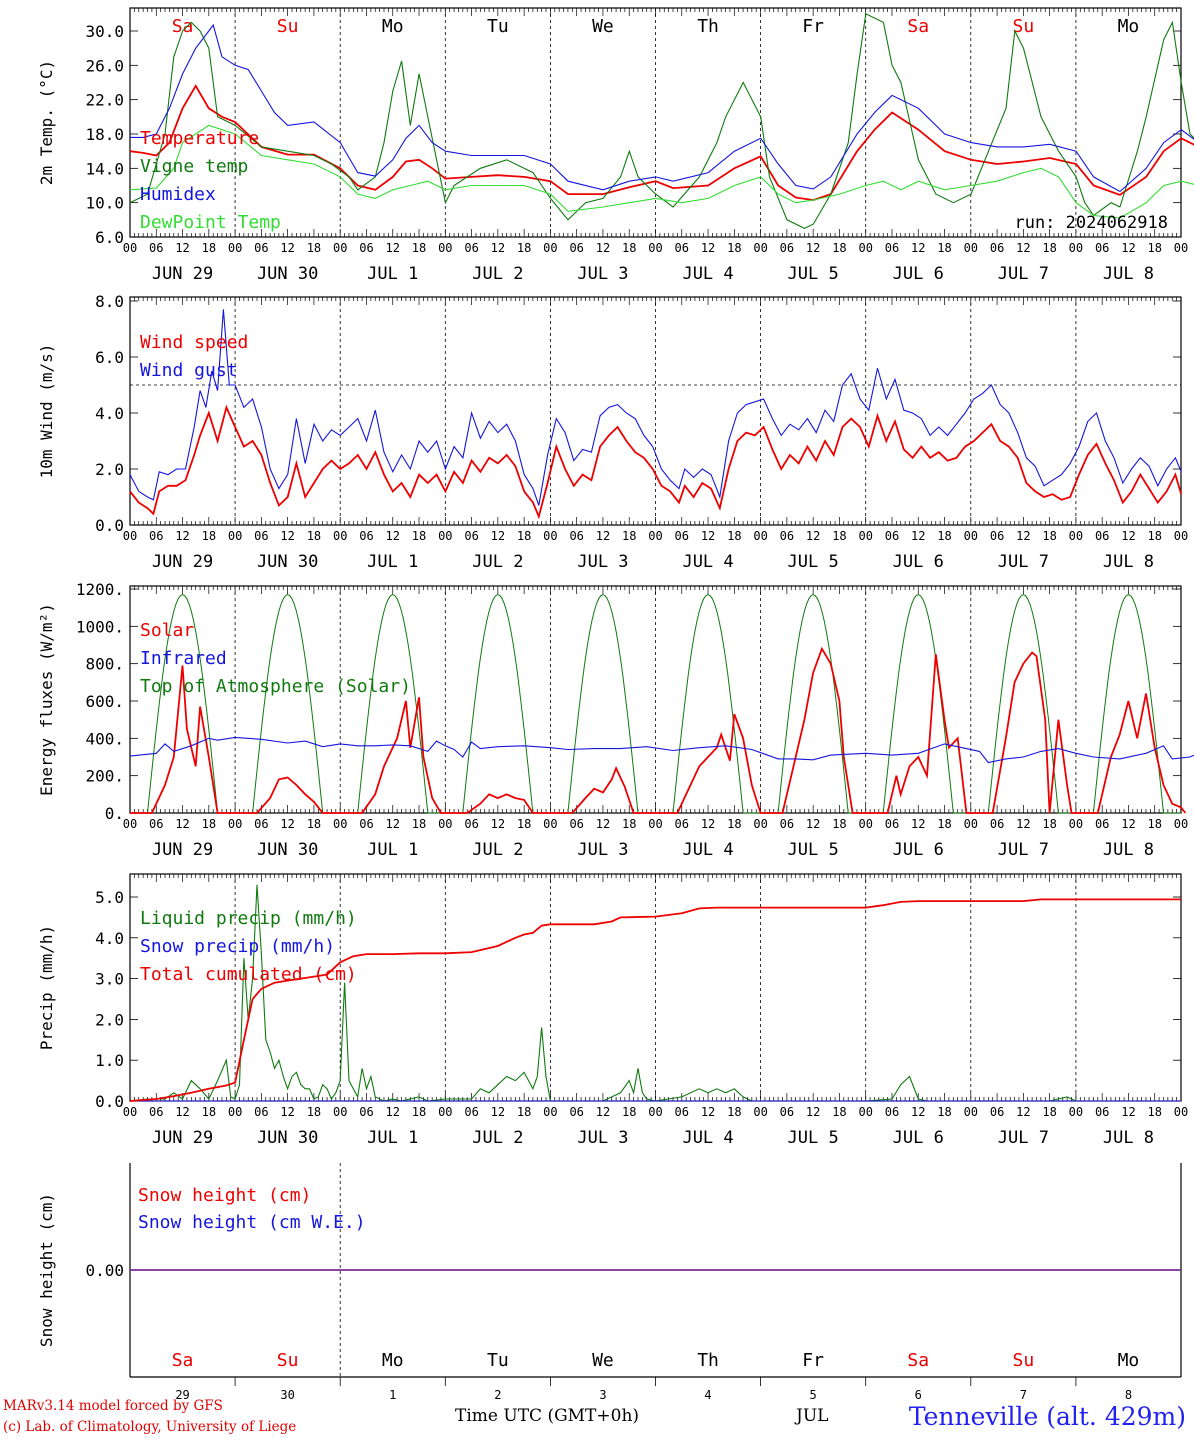 Image resolution: width=1194 pixels, height=1440 pixels. What do you see at coordinates (109, 1101) in the screenshot?
I see `y-tick-label: 0.0` at bounding box center [109, 1101].